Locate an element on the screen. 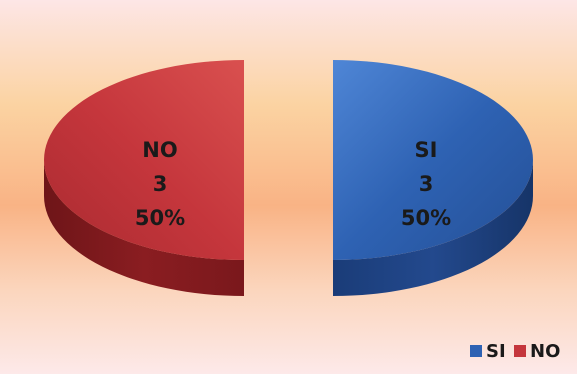 The image size is (577, 374). slice-si-percent: 50% is located at coordinates (426, 218).